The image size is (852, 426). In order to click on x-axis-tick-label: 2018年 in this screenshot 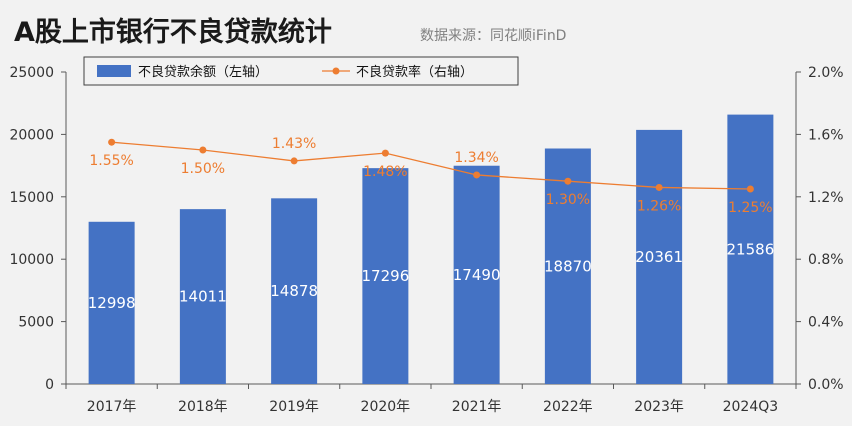, I will do `click(203, 407)`.